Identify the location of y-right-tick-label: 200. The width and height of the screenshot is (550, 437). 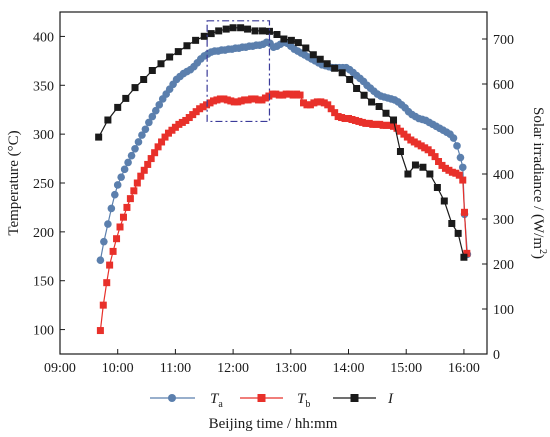
(503, 265).